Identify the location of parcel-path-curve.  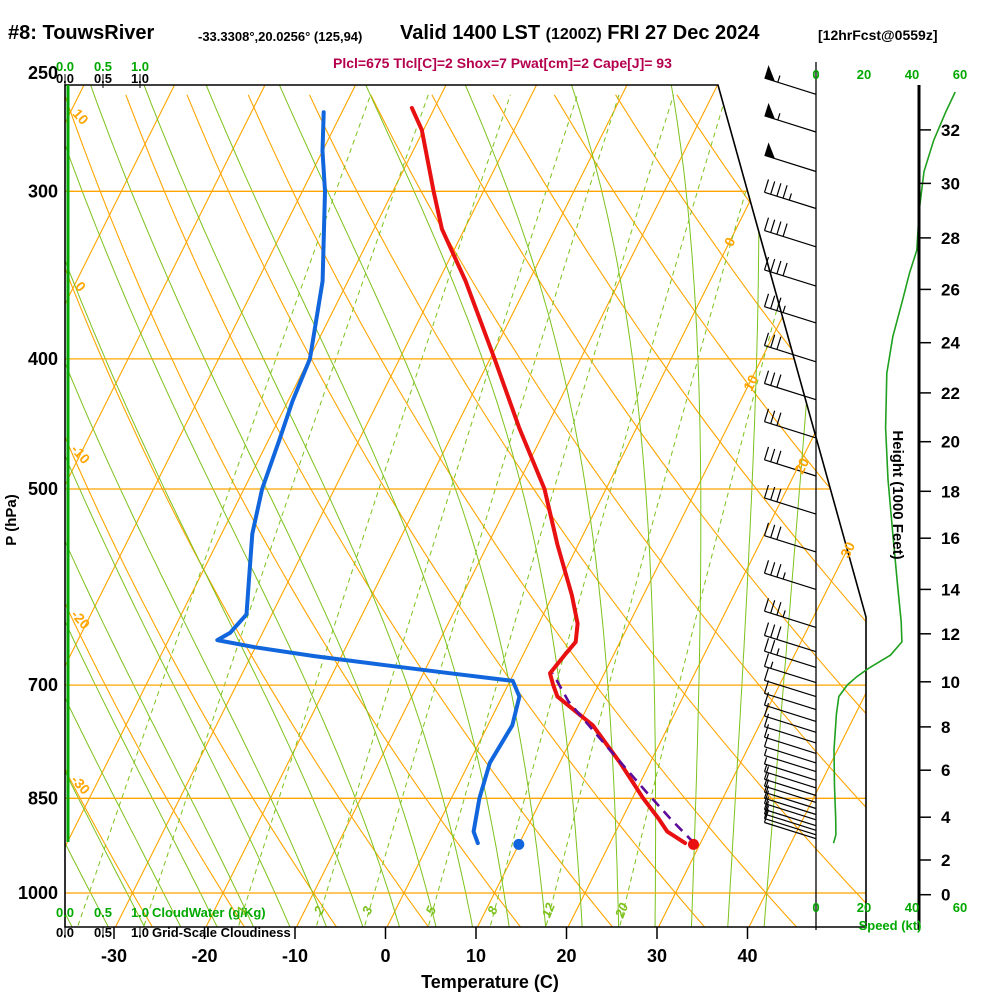
(623, 758).